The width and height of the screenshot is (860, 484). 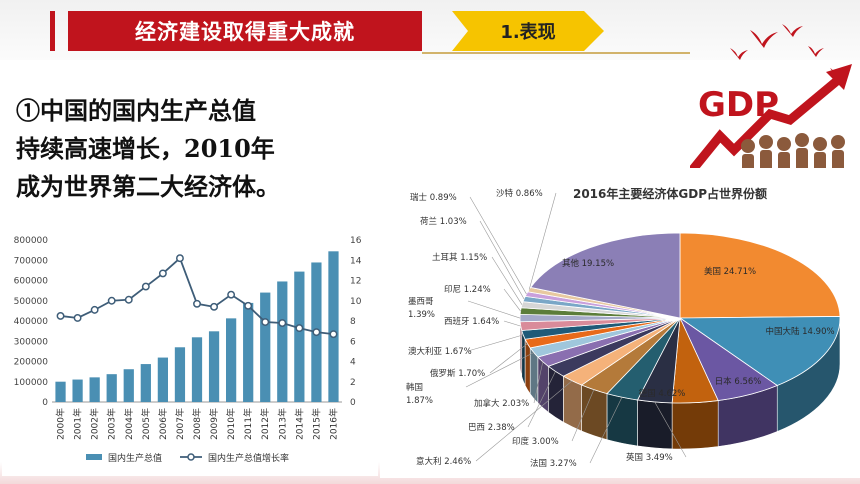 What do you see at coordinates (471, 321) in the screenshot?
I see `pie-label: 西班牙 1.64%` at bounding box center [471, 321].